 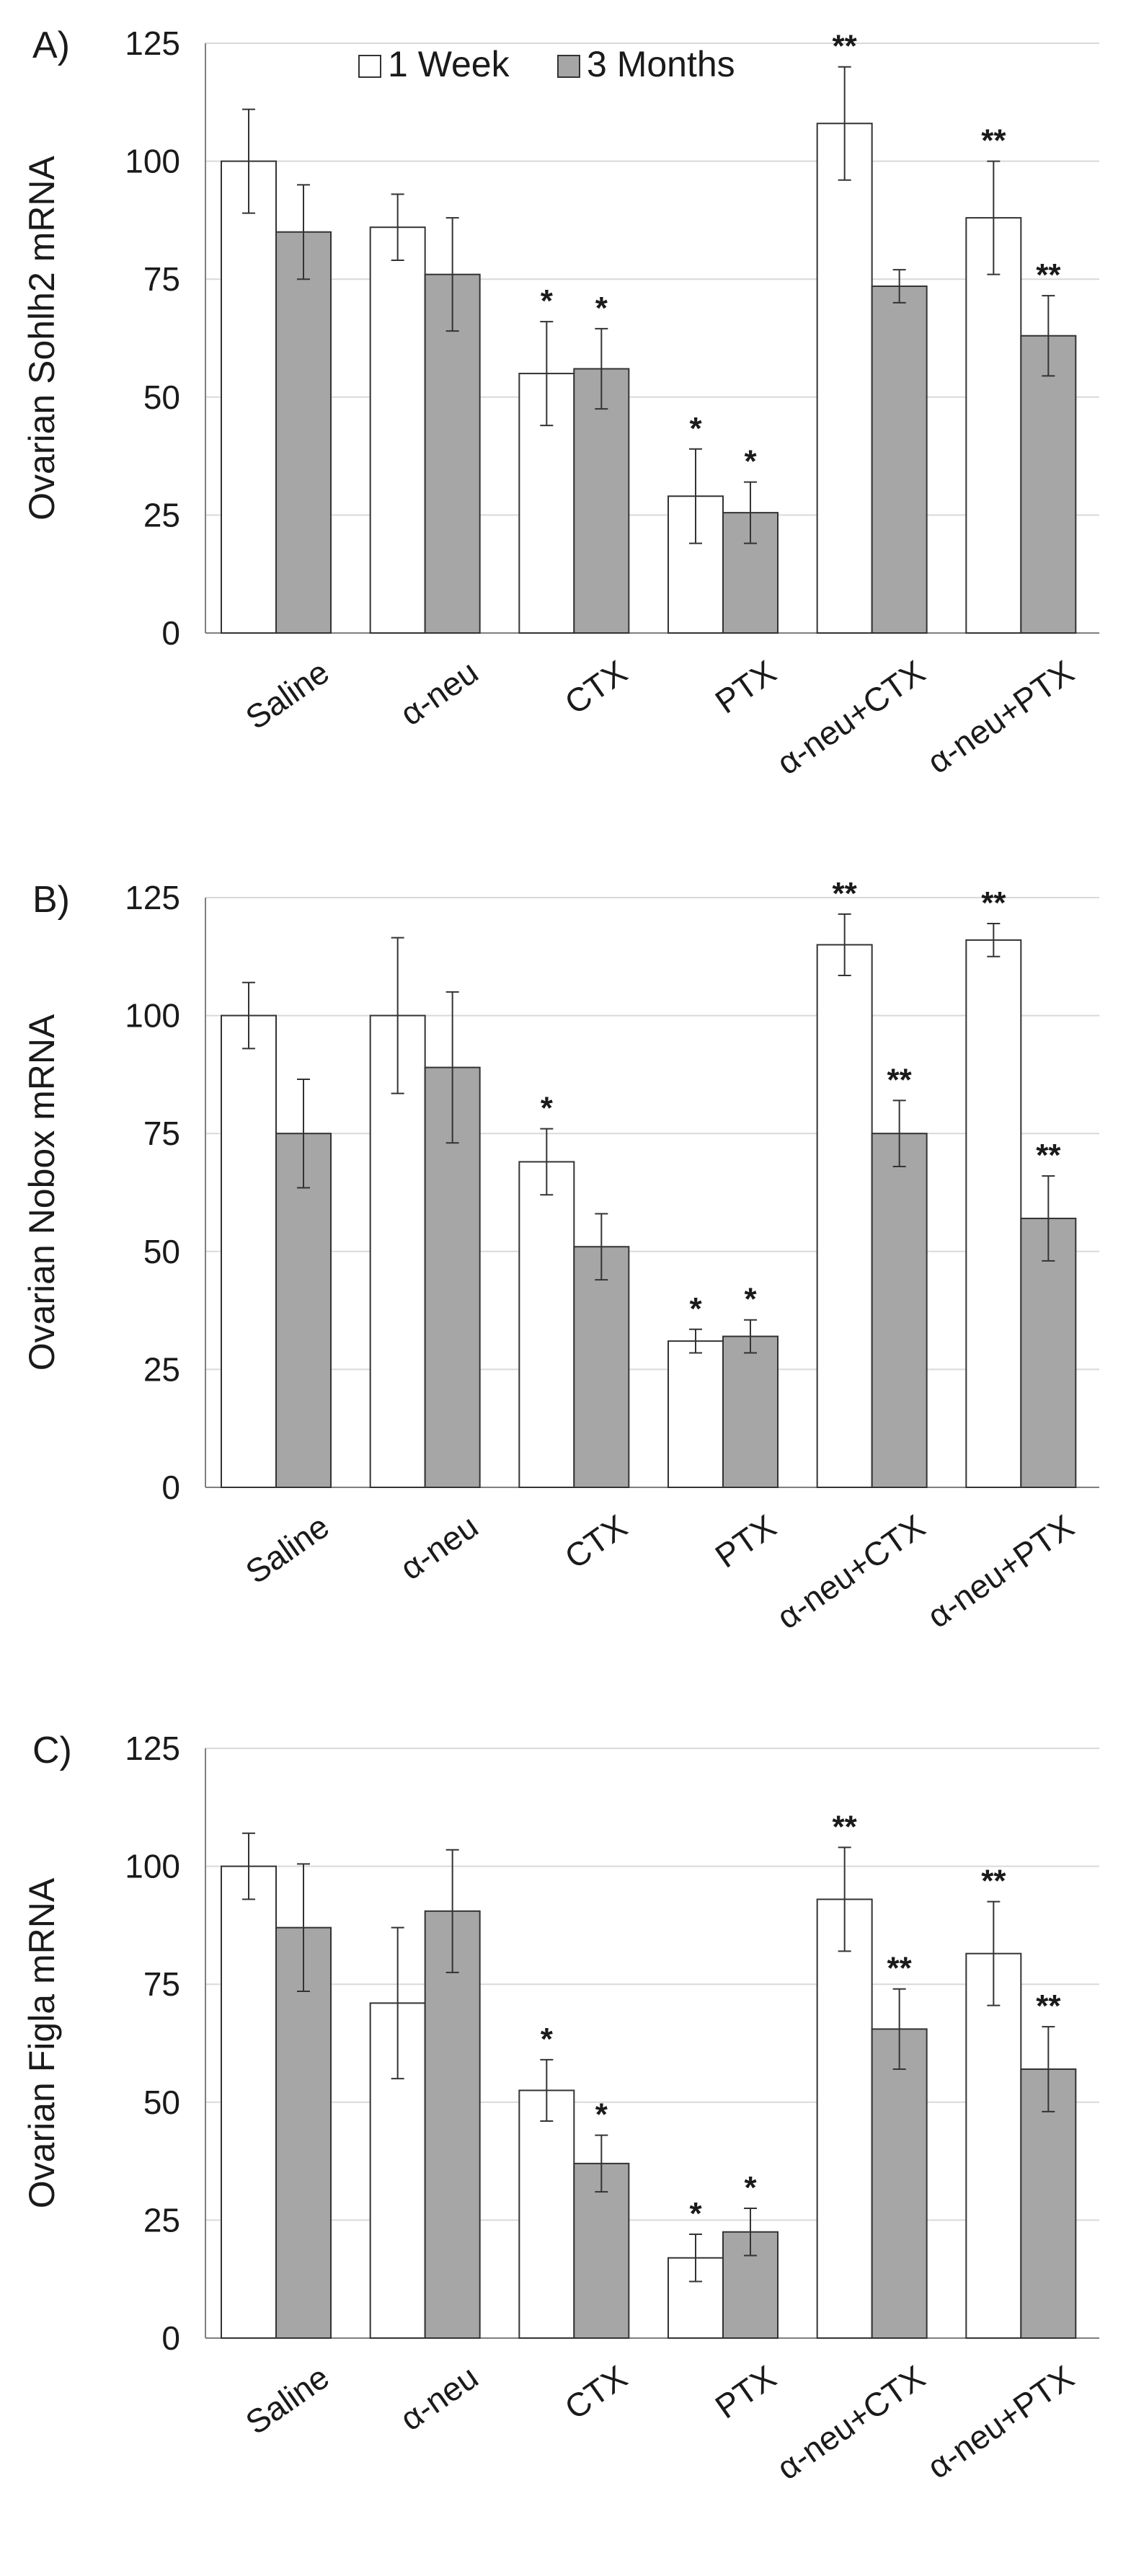 I want to click on panel-label: C), so click(x=52, y=1750).